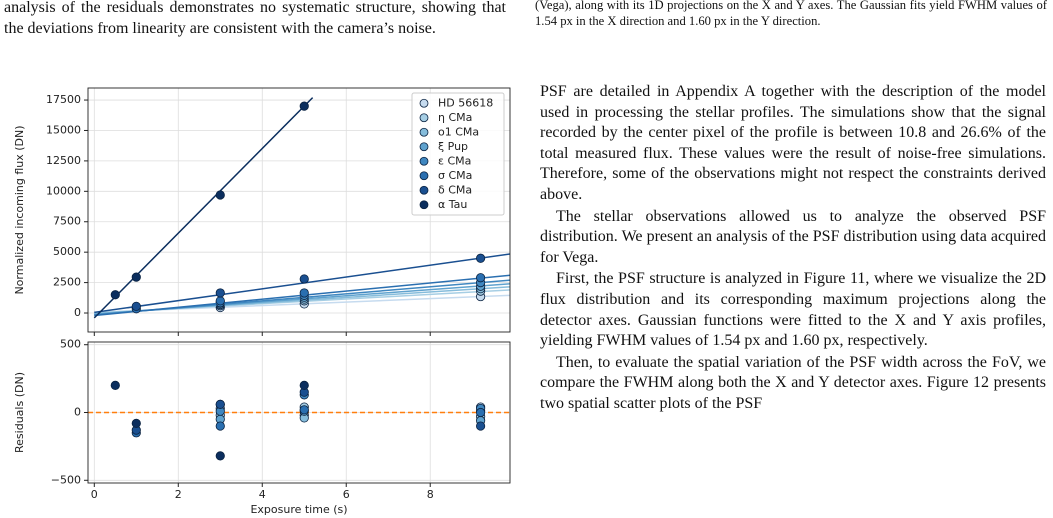 This screenshot has width=1053, height=518. I want to click on y-tick-label: 2500, so click(67, 282).